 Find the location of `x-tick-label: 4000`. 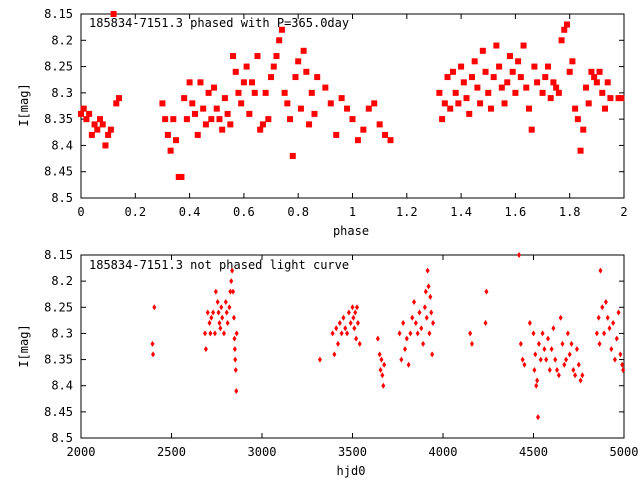

x-tick-label: 4000 is located at coordinates (443, 452).